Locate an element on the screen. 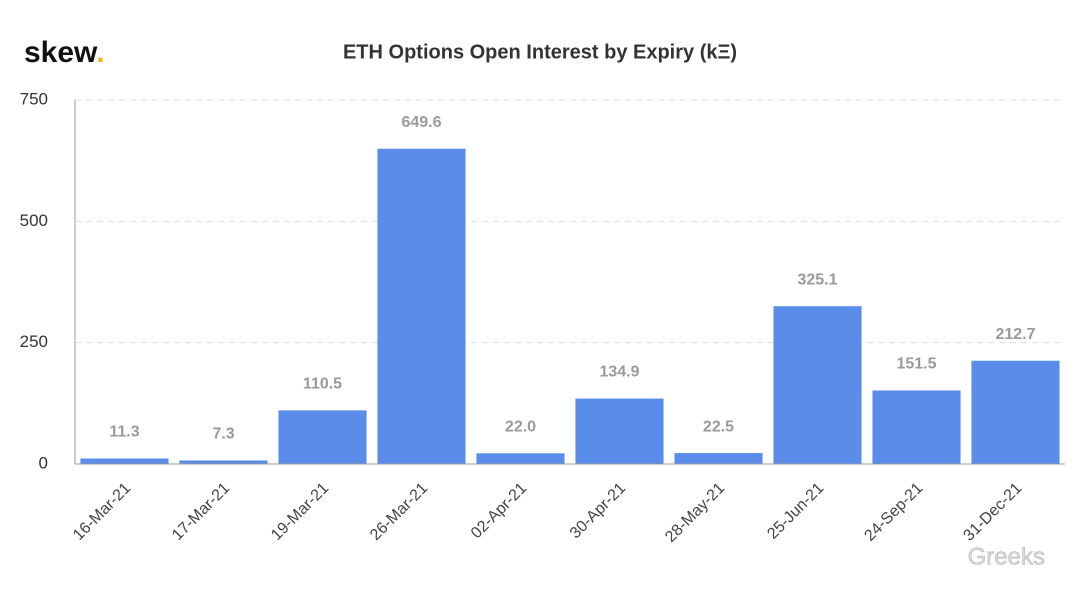  value-label: 151.5 is located at coordinates (916, 364).